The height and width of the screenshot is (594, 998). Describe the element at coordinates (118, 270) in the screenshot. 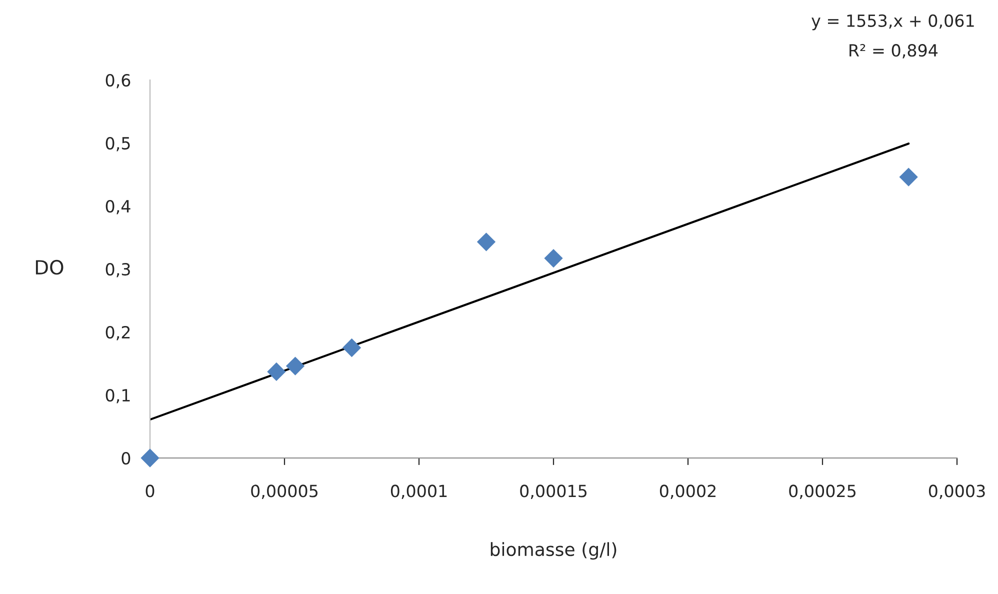

I see `y-tick-label: 0,3` at that location.